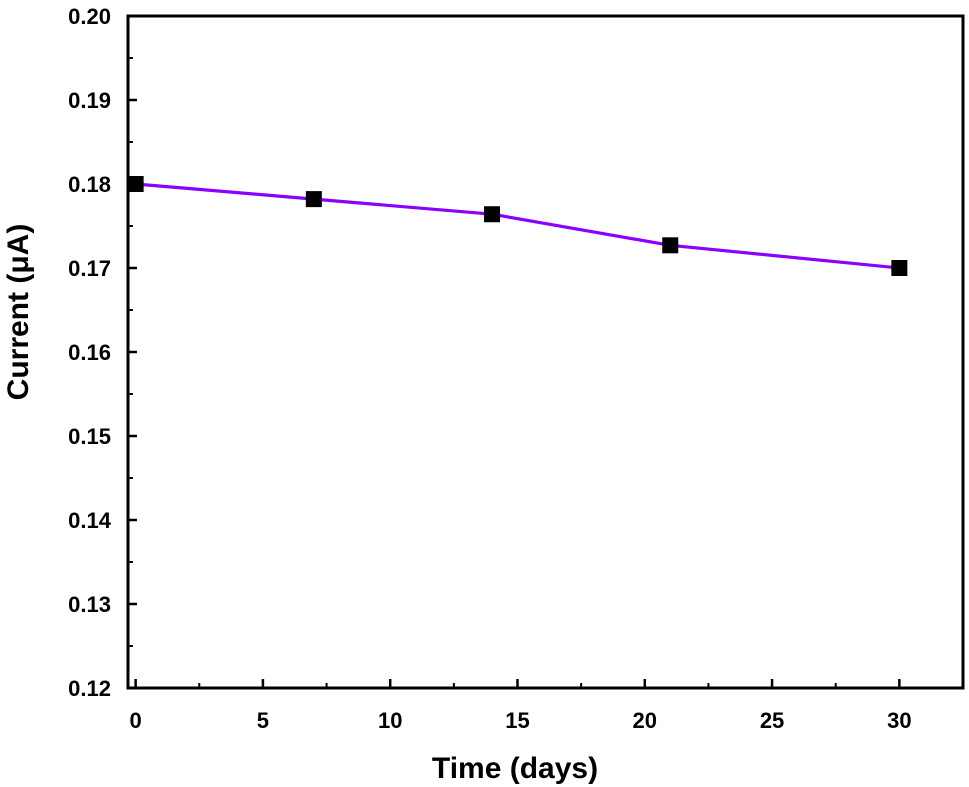  I want to click on x-tick-label: 0, so click(136, 720).